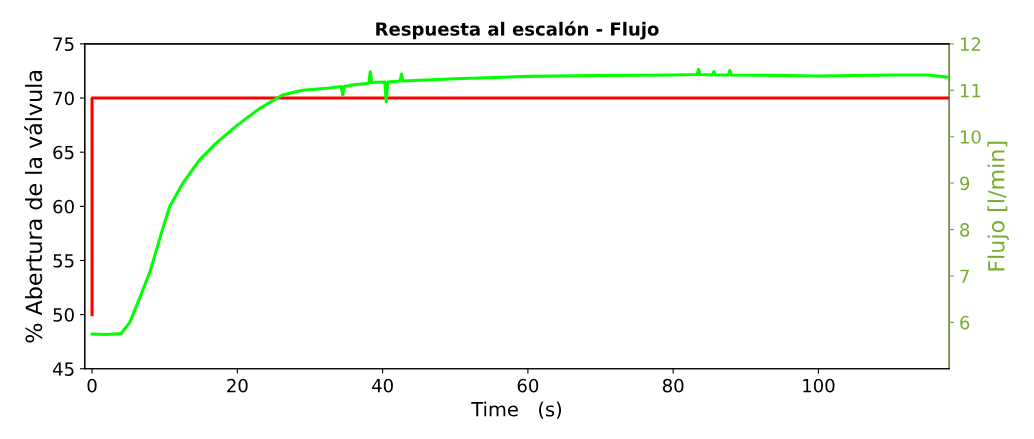 Image resolution: width=1034 pixels, height=439 pixels. What do you see at coordinates (63, 315) in the screenshot?
I see `y-tick-label: 50` at bounding box center [63, 315].